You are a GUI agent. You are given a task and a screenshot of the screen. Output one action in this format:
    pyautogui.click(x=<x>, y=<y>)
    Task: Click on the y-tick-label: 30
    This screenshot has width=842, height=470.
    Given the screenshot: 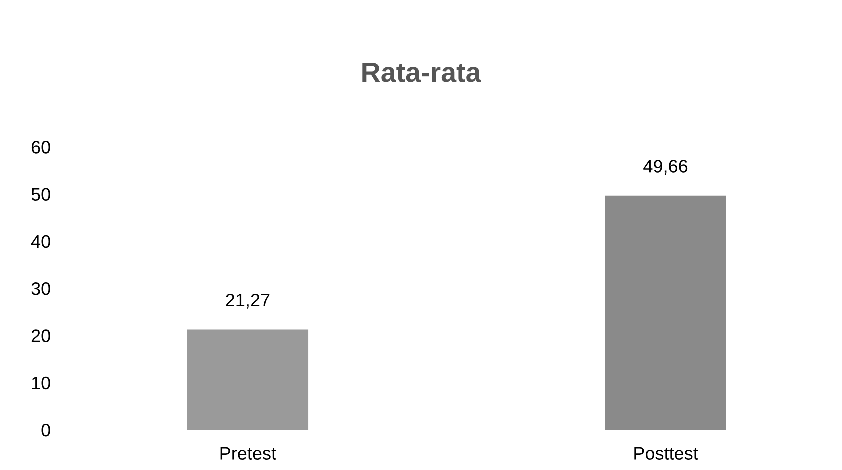 What is the action you would take?
    pyautogui.click(x=41, y=289)
    